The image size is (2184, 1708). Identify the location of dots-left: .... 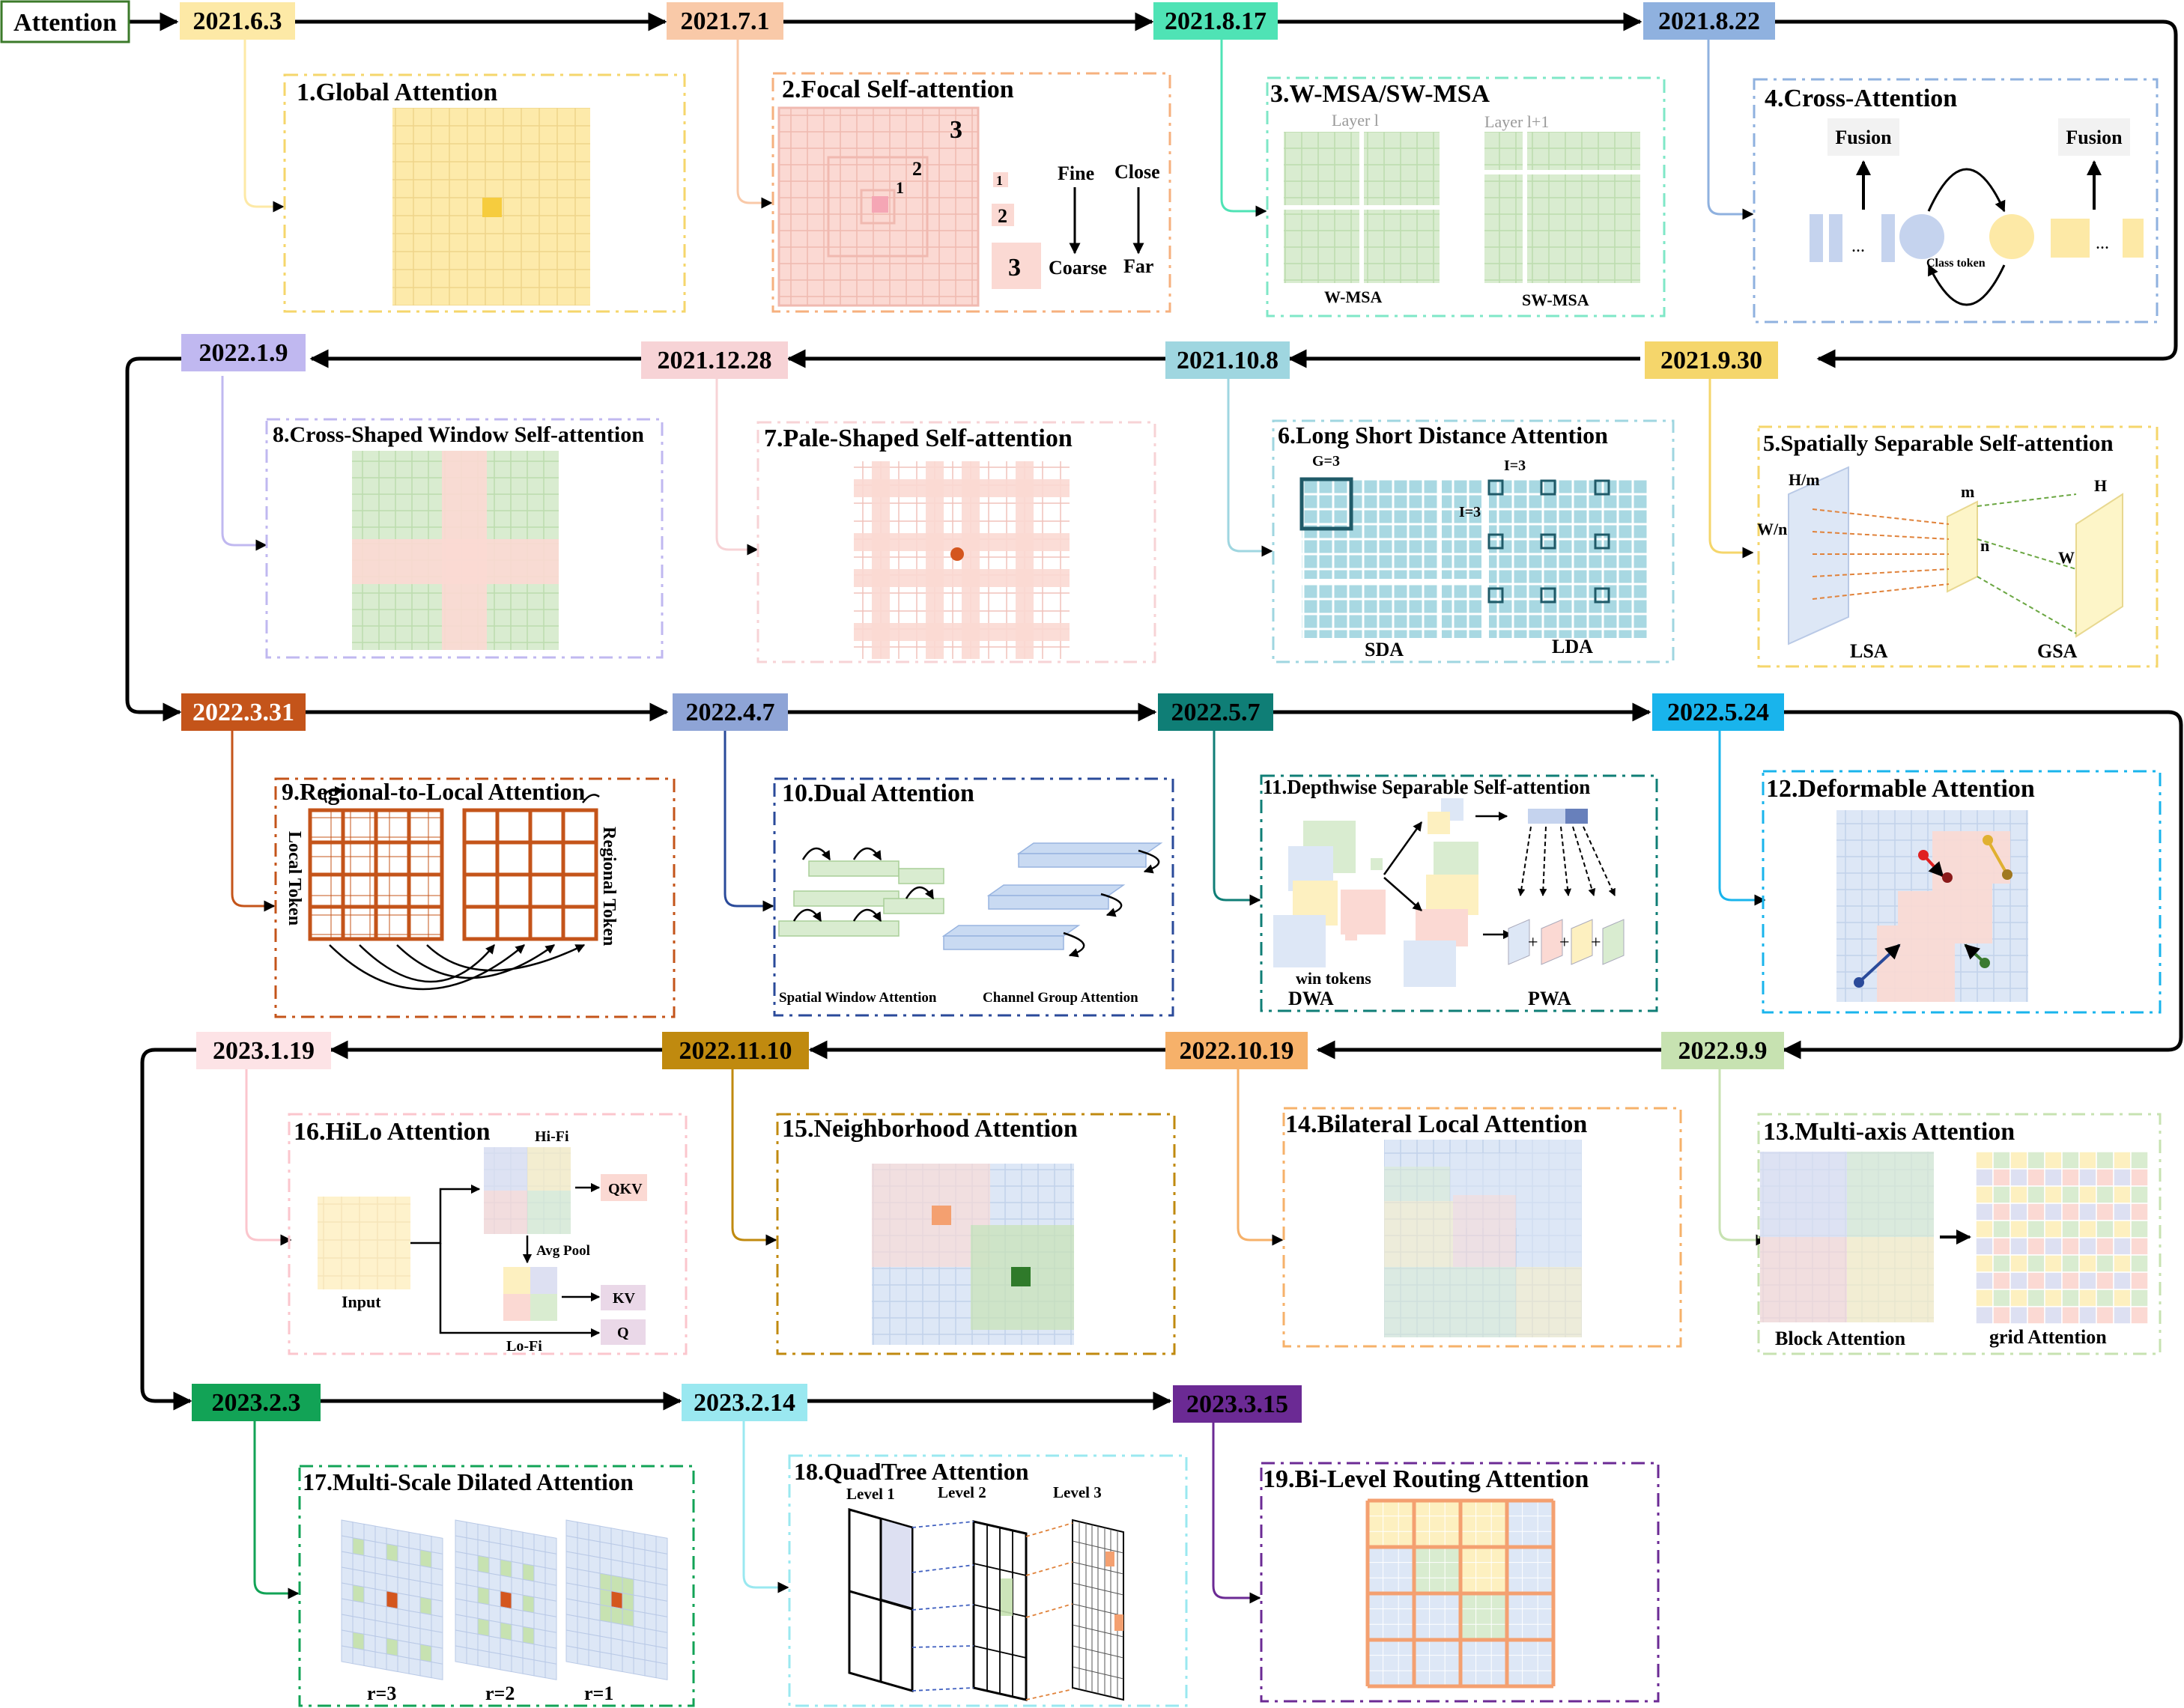
(1858, 246).